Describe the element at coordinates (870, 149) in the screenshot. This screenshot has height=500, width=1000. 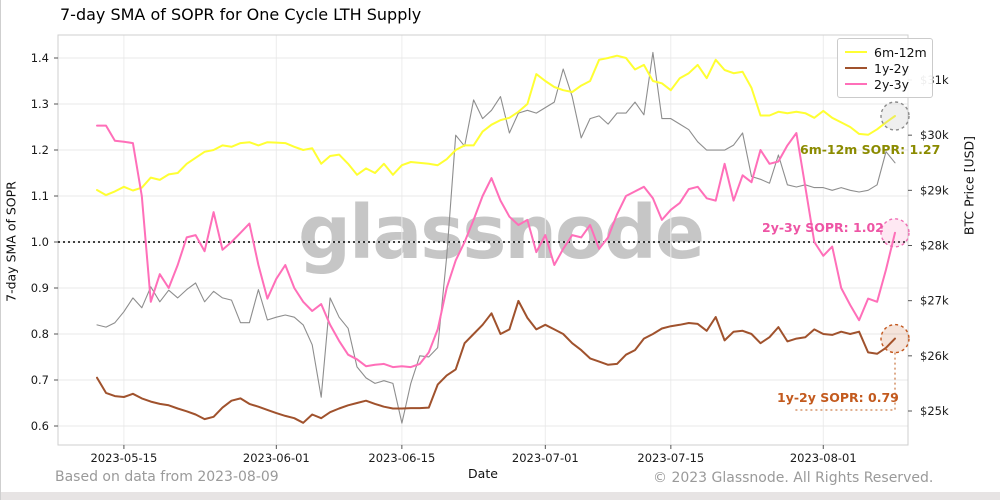
I see `annotation-6m-12m-sopr: 6m-12m SOPR: 1.27` at that location.